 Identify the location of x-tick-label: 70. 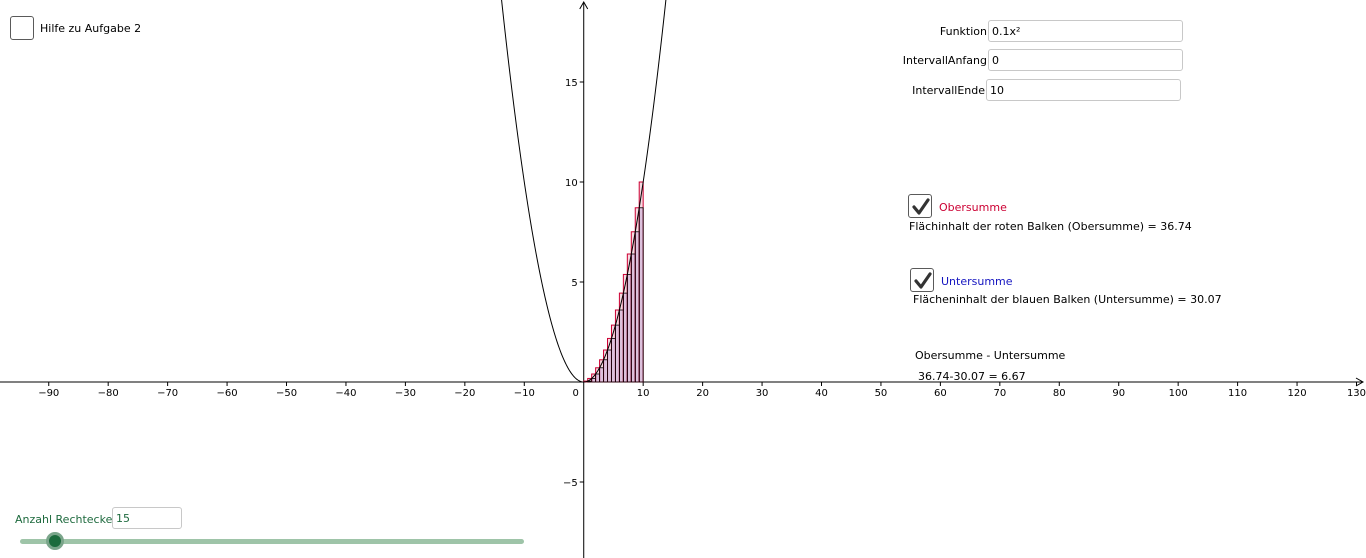
(999, 393).